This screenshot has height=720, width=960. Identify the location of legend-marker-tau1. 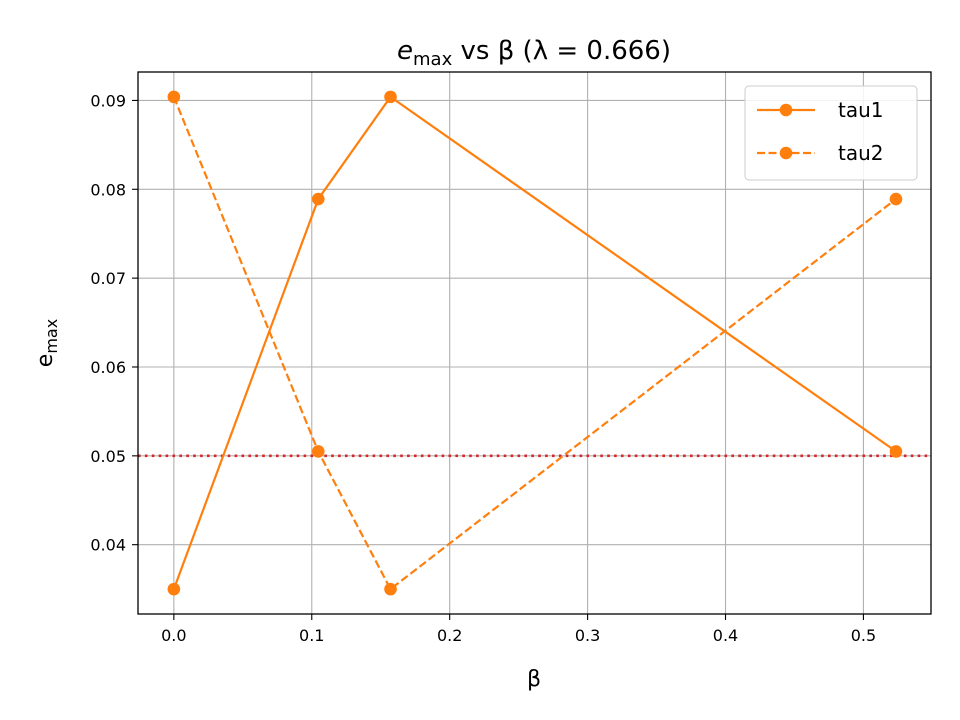
(786, 110).